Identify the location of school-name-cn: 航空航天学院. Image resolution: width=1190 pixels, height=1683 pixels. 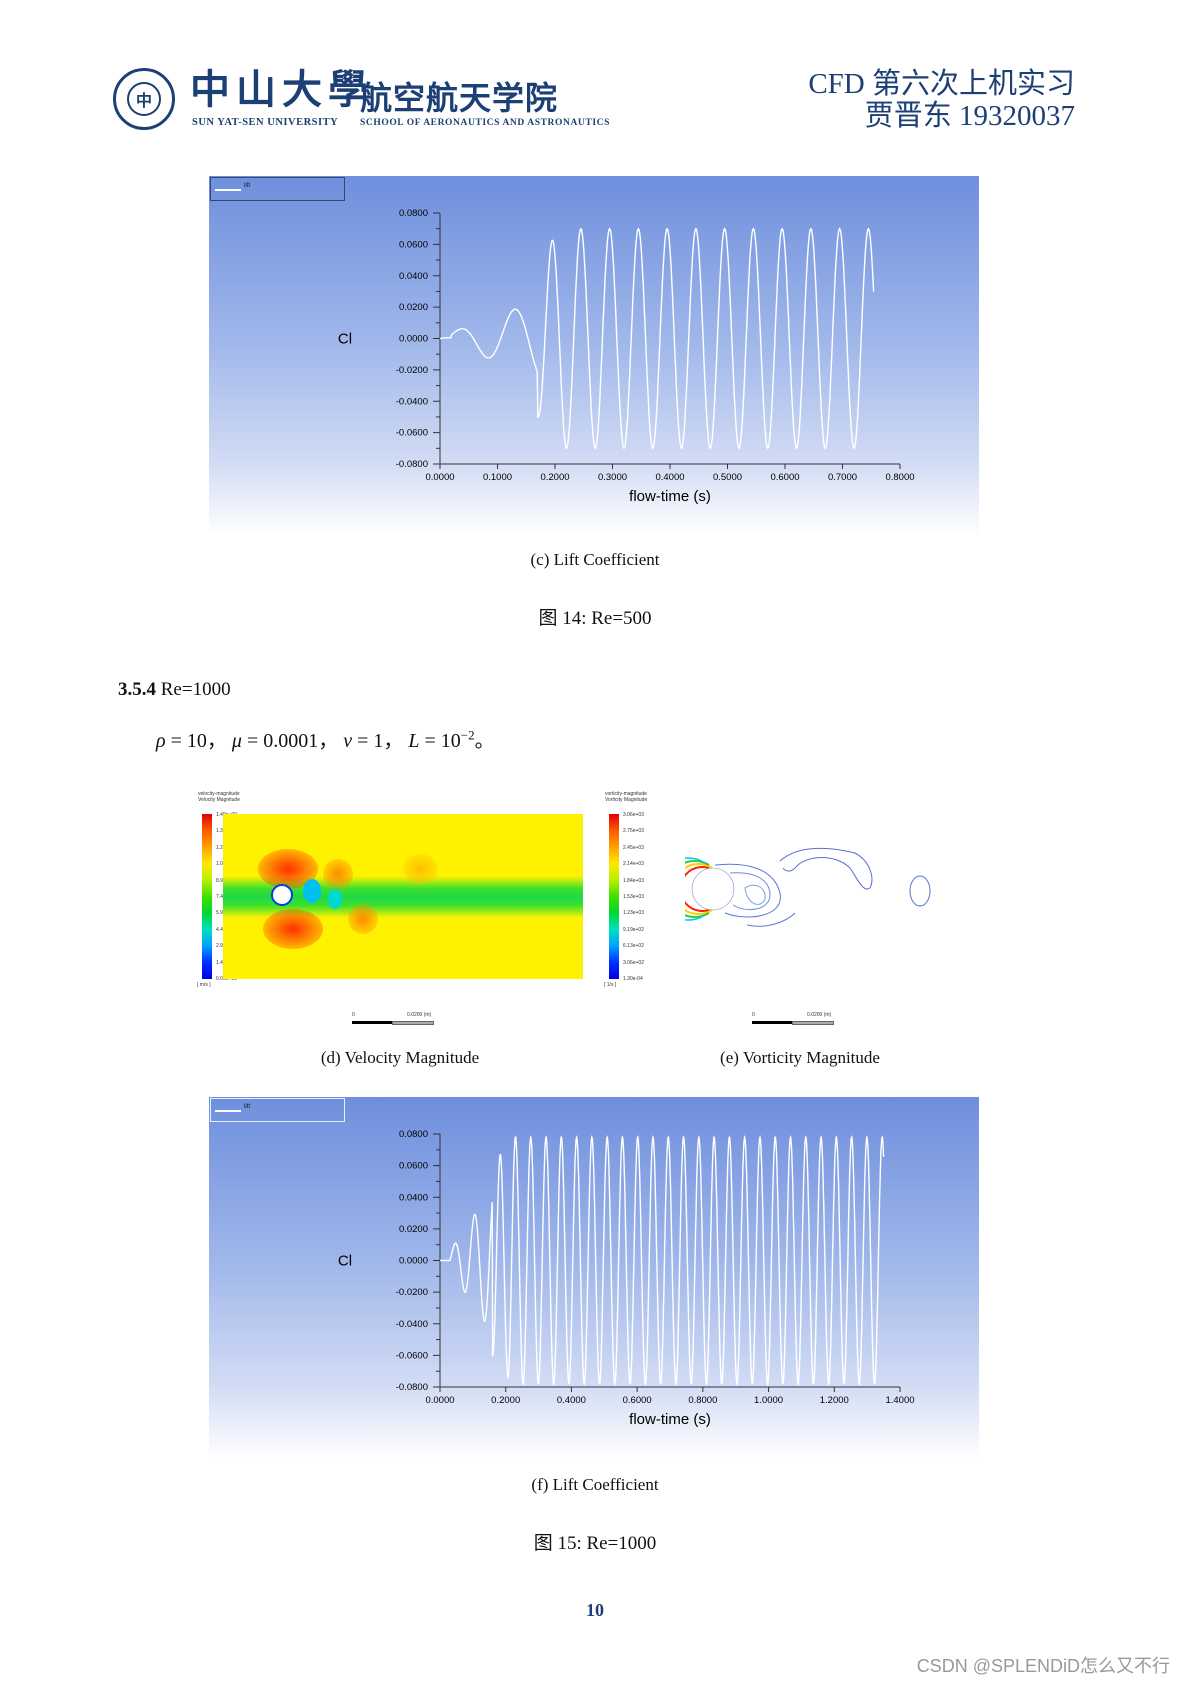
(459, 98).